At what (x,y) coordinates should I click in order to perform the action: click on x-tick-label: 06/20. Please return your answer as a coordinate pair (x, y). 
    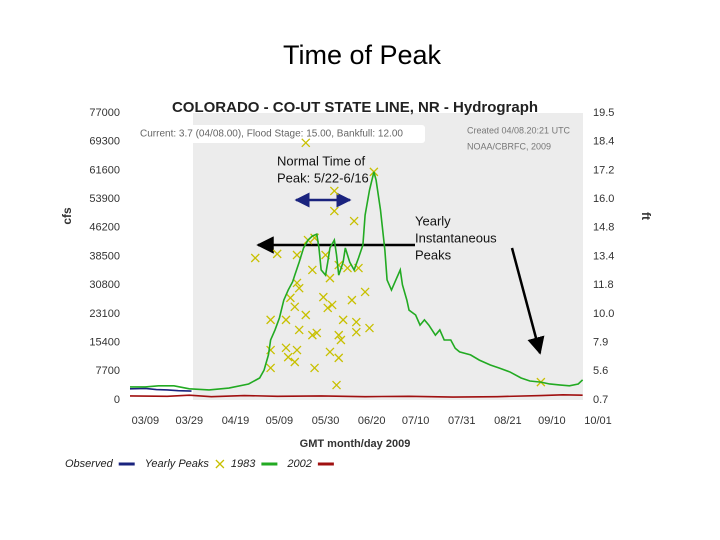
    Looking at the image, I should click on (372, 421).